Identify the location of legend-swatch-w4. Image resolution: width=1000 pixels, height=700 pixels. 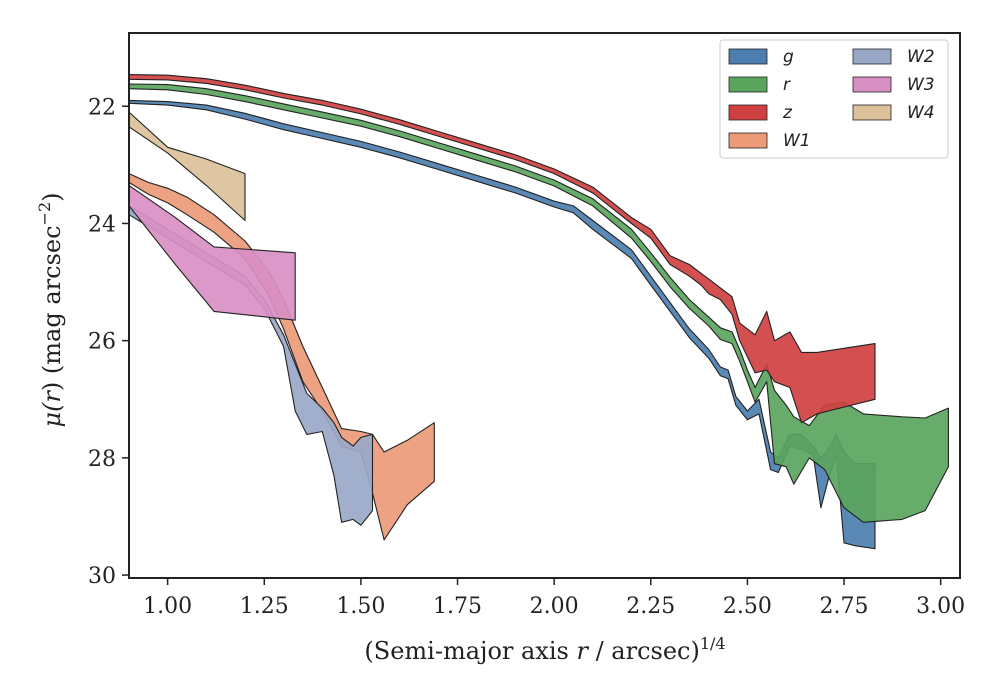
(872, 112).